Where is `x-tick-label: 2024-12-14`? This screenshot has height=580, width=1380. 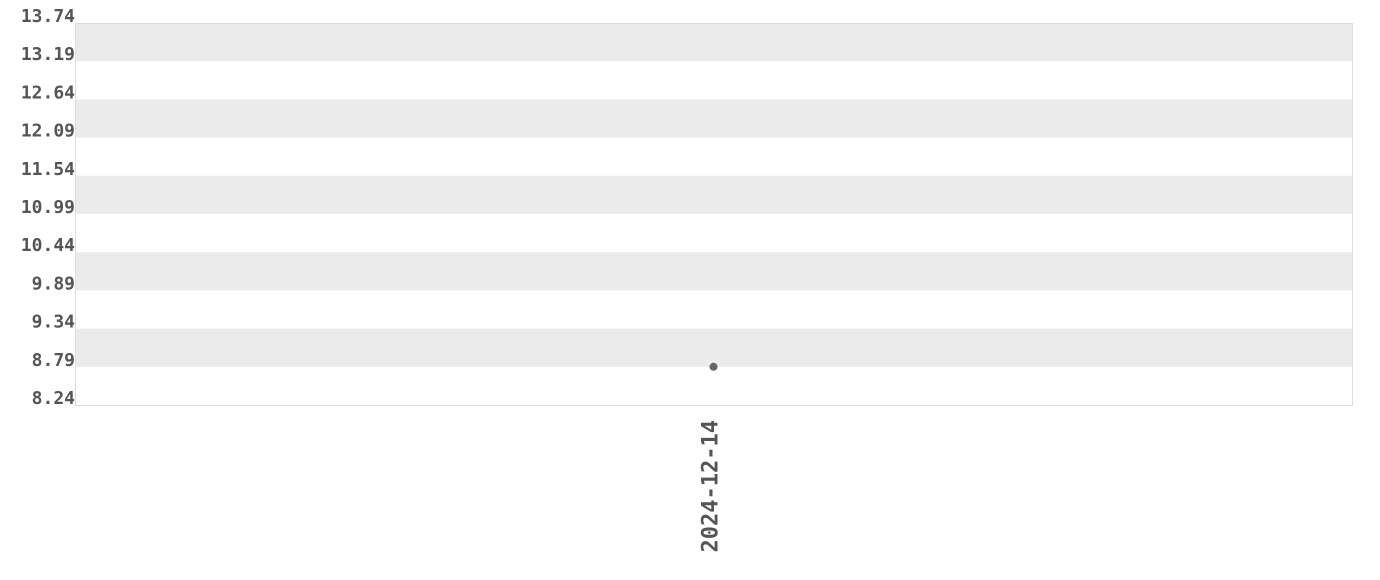
x-tick-label: 2024-12-14 is located at coordinates (711, 486).